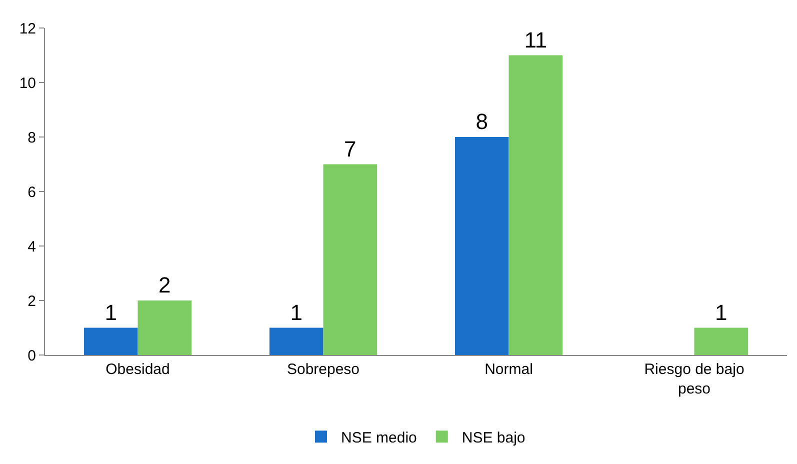  Describe the element at coordinates (32, 301) in the screenshot. I see `y-tick-label: 2` at that location.